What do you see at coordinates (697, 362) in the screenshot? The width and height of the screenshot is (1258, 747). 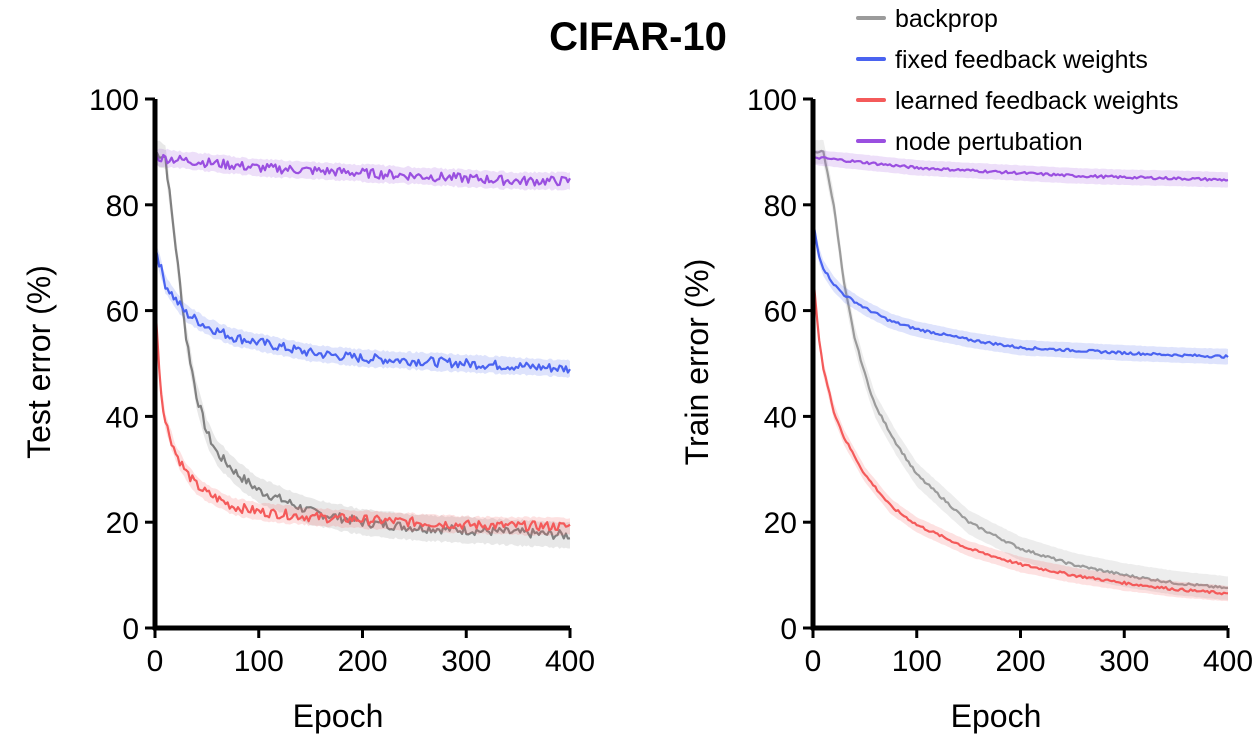 I see `y-axis-label: Train error (%)` at bounding box center [697, 362].